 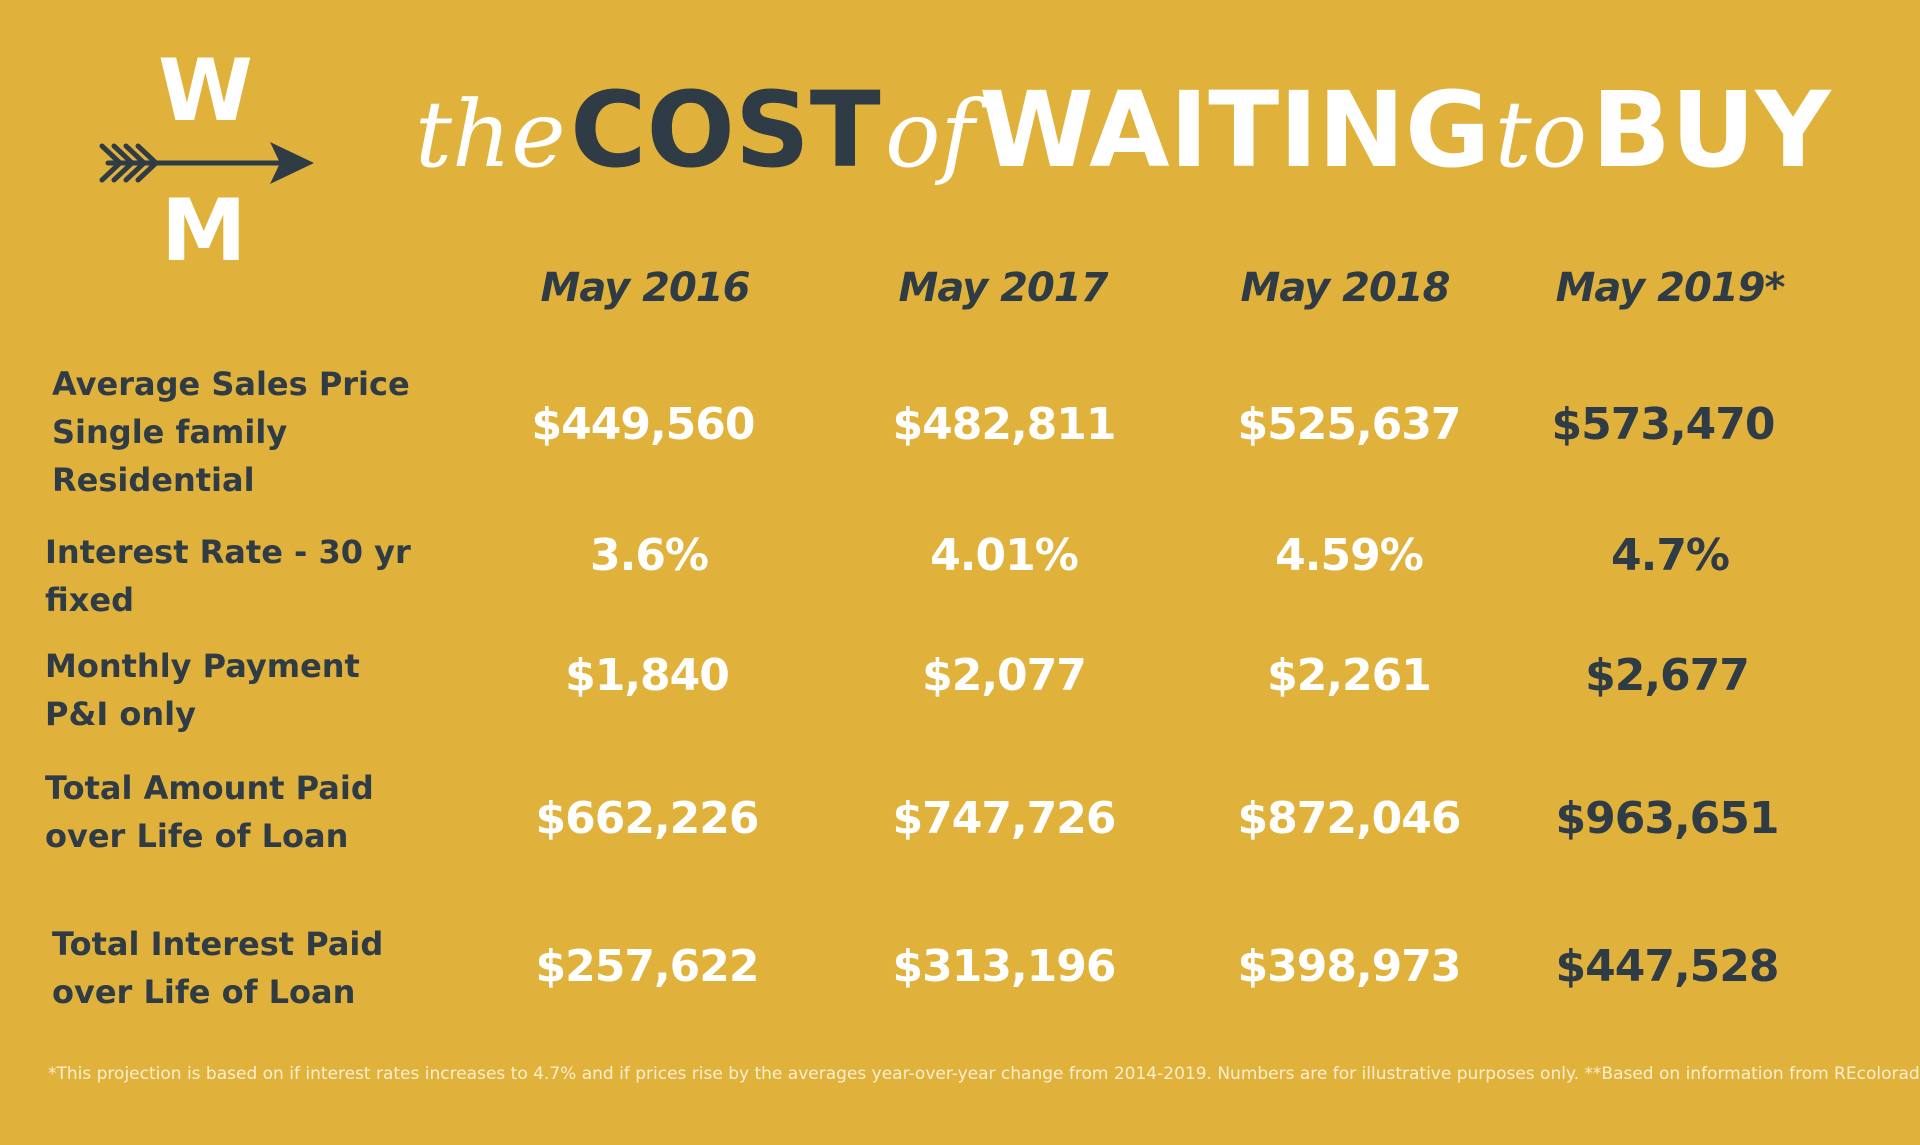 I want to click on table-cell: $525,637, so click(x=1349, y=424).